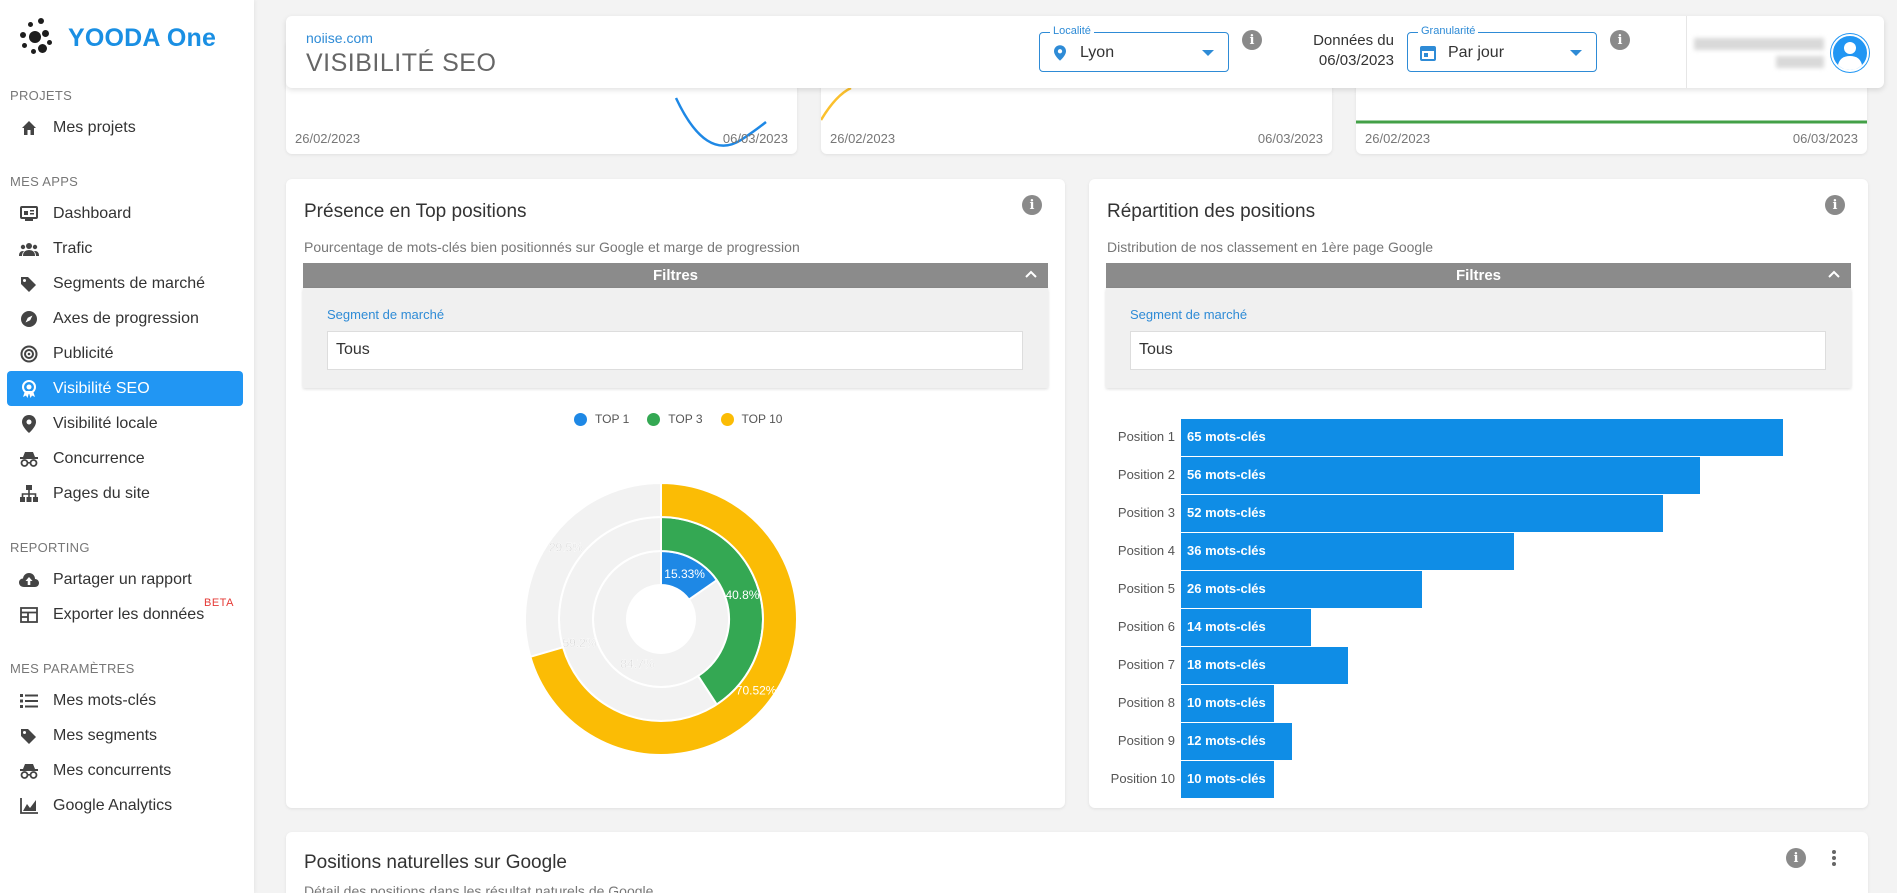 This screenshot has width=1897, height=893. I want to click on donut-data-label: 40.8%, so click(742, 595).